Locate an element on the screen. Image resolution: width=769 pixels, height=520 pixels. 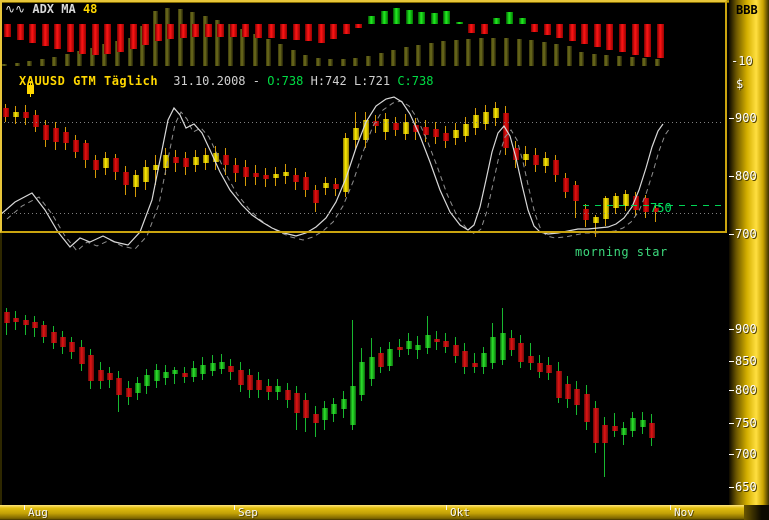
quote-low: L:721 is located at coordinates (372, 81).